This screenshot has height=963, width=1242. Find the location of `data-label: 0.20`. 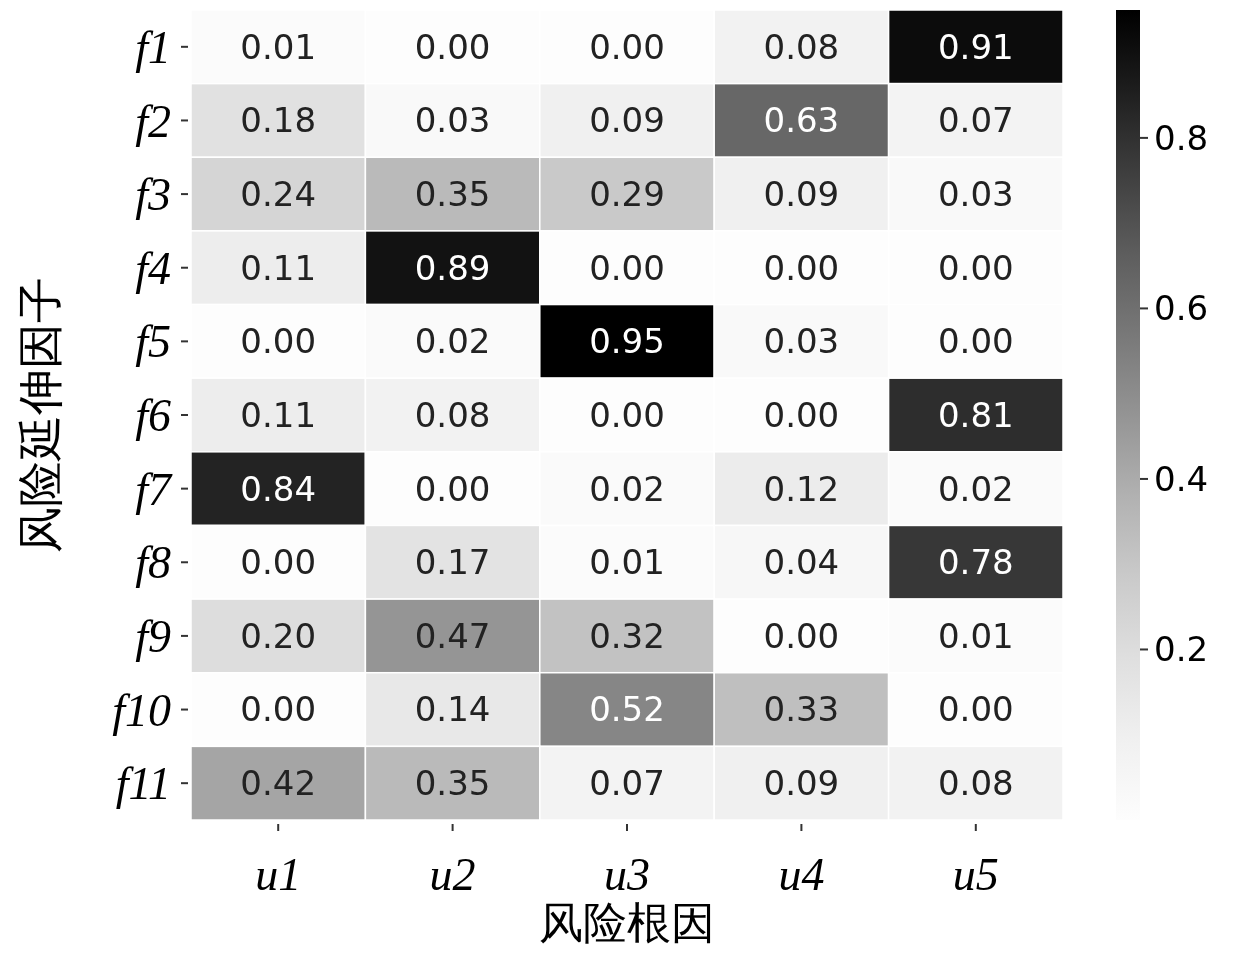

data-label: 0.20 is located at coordinates (278, 635).